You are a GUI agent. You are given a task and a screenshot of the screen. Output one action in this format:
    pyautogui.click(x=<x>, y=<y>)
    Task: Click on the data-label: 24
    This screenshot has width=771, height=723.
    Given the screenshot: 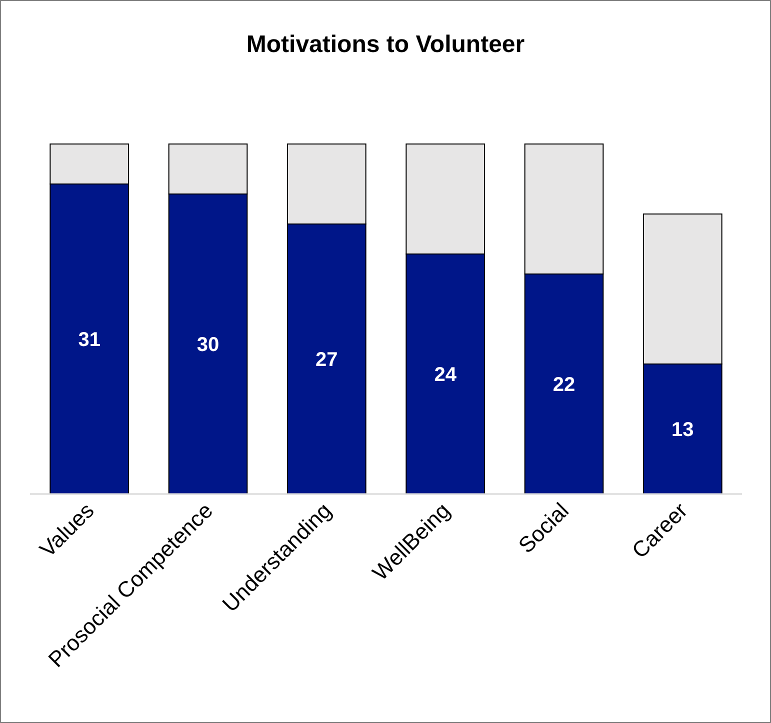 What is the action you would take?
    pyautogui.click(x=446, y=375)
    